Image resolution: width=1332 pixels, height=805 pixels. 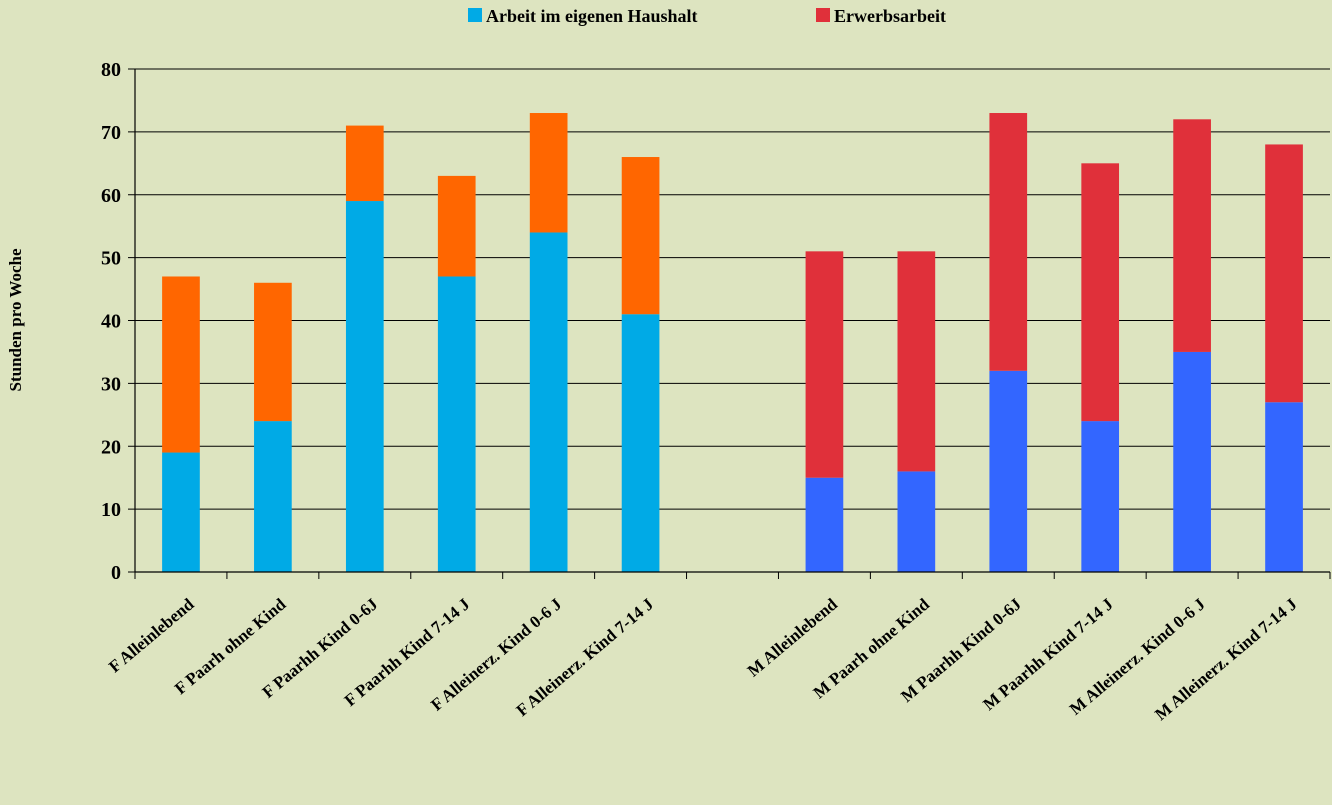 What do you see at coordinates (475, 15) in the screenshot?
I see `legend-swatch-household` at bounding box center [475, 15].